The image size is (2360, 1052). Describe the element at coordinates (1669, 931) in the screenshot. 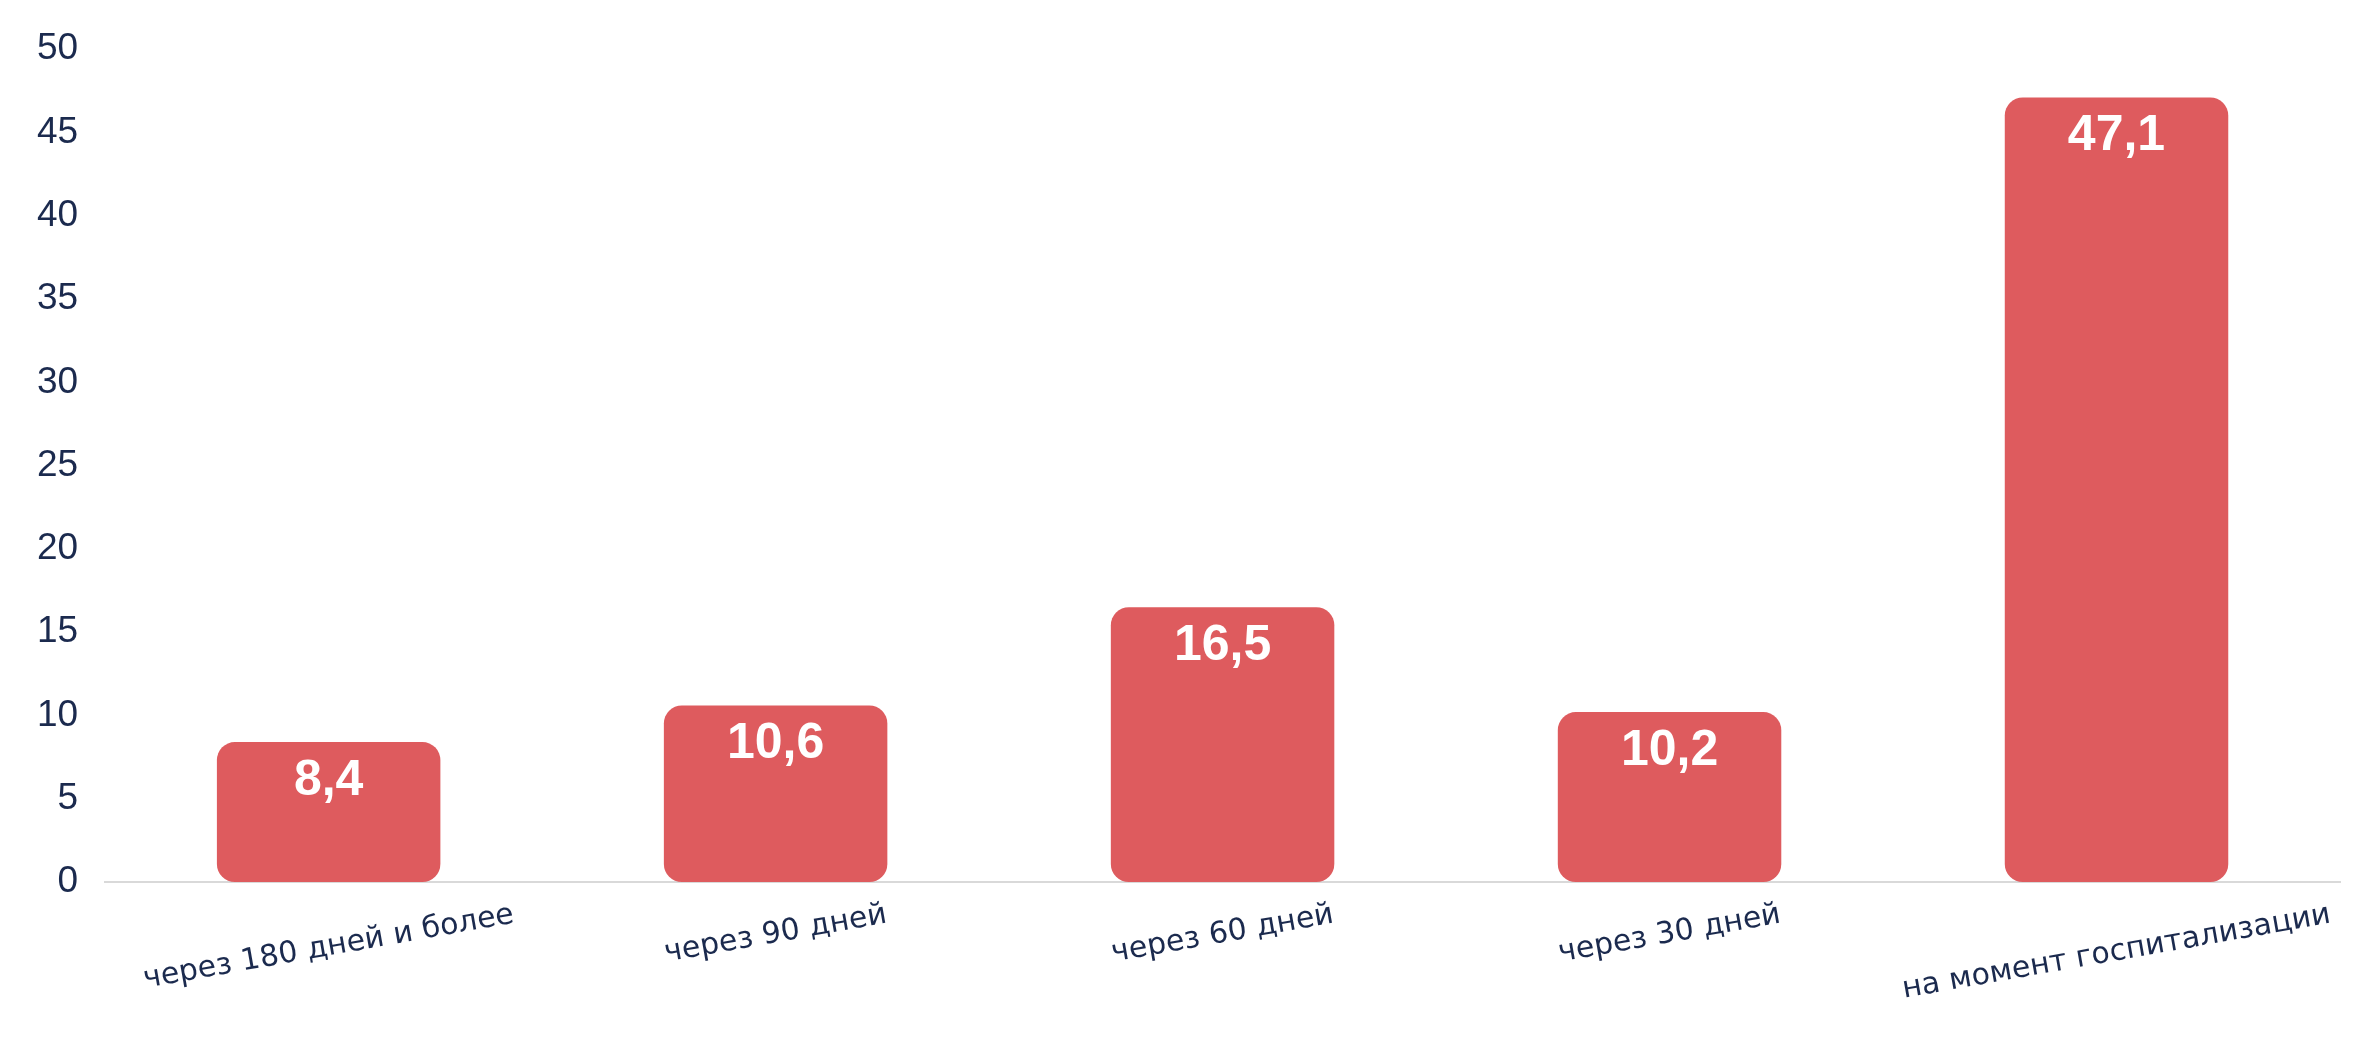

I see `x-tick-label: через 30 дней` at that location.